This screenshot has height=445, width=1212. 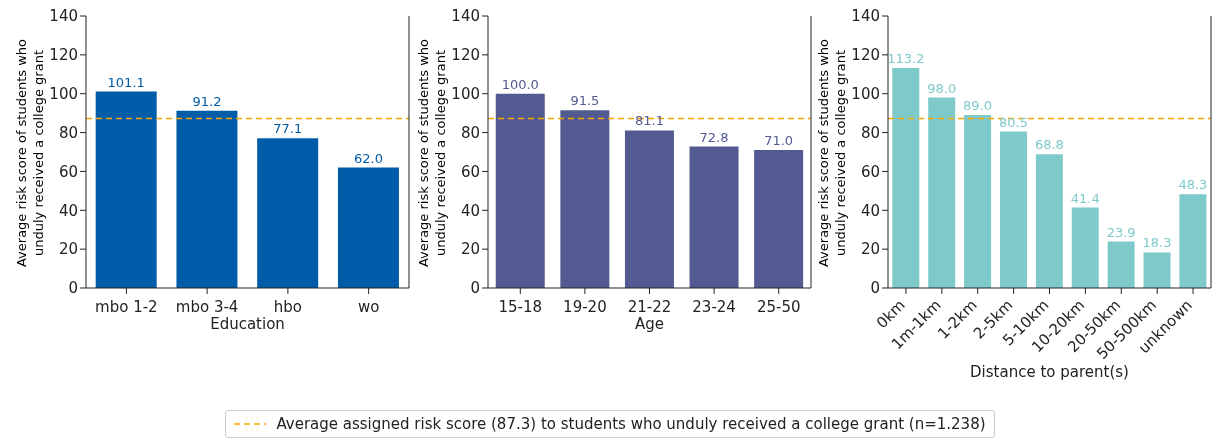 I want to click on data-label: 89.0, so click(x=978, y=106).